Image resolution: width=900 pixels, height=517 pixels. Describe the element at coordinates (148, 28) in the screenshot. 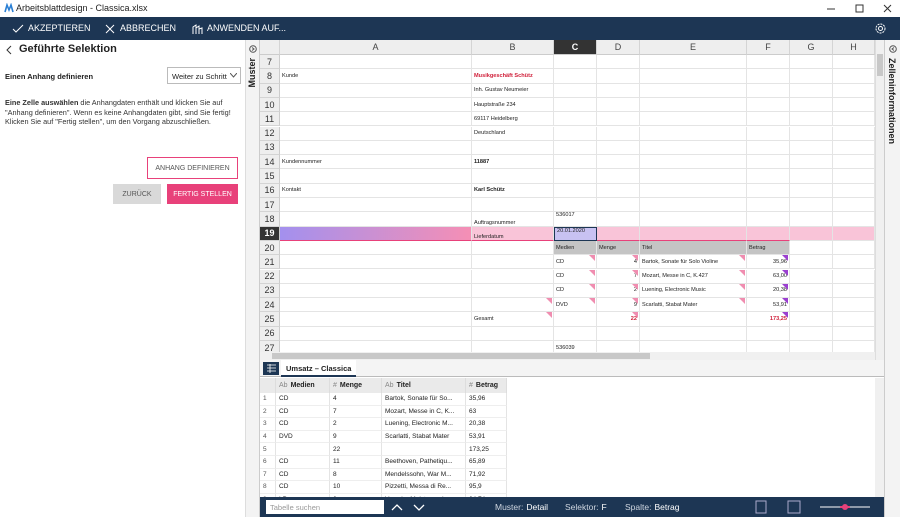

I see `cancel-button: ABBRECHEN` at that location.